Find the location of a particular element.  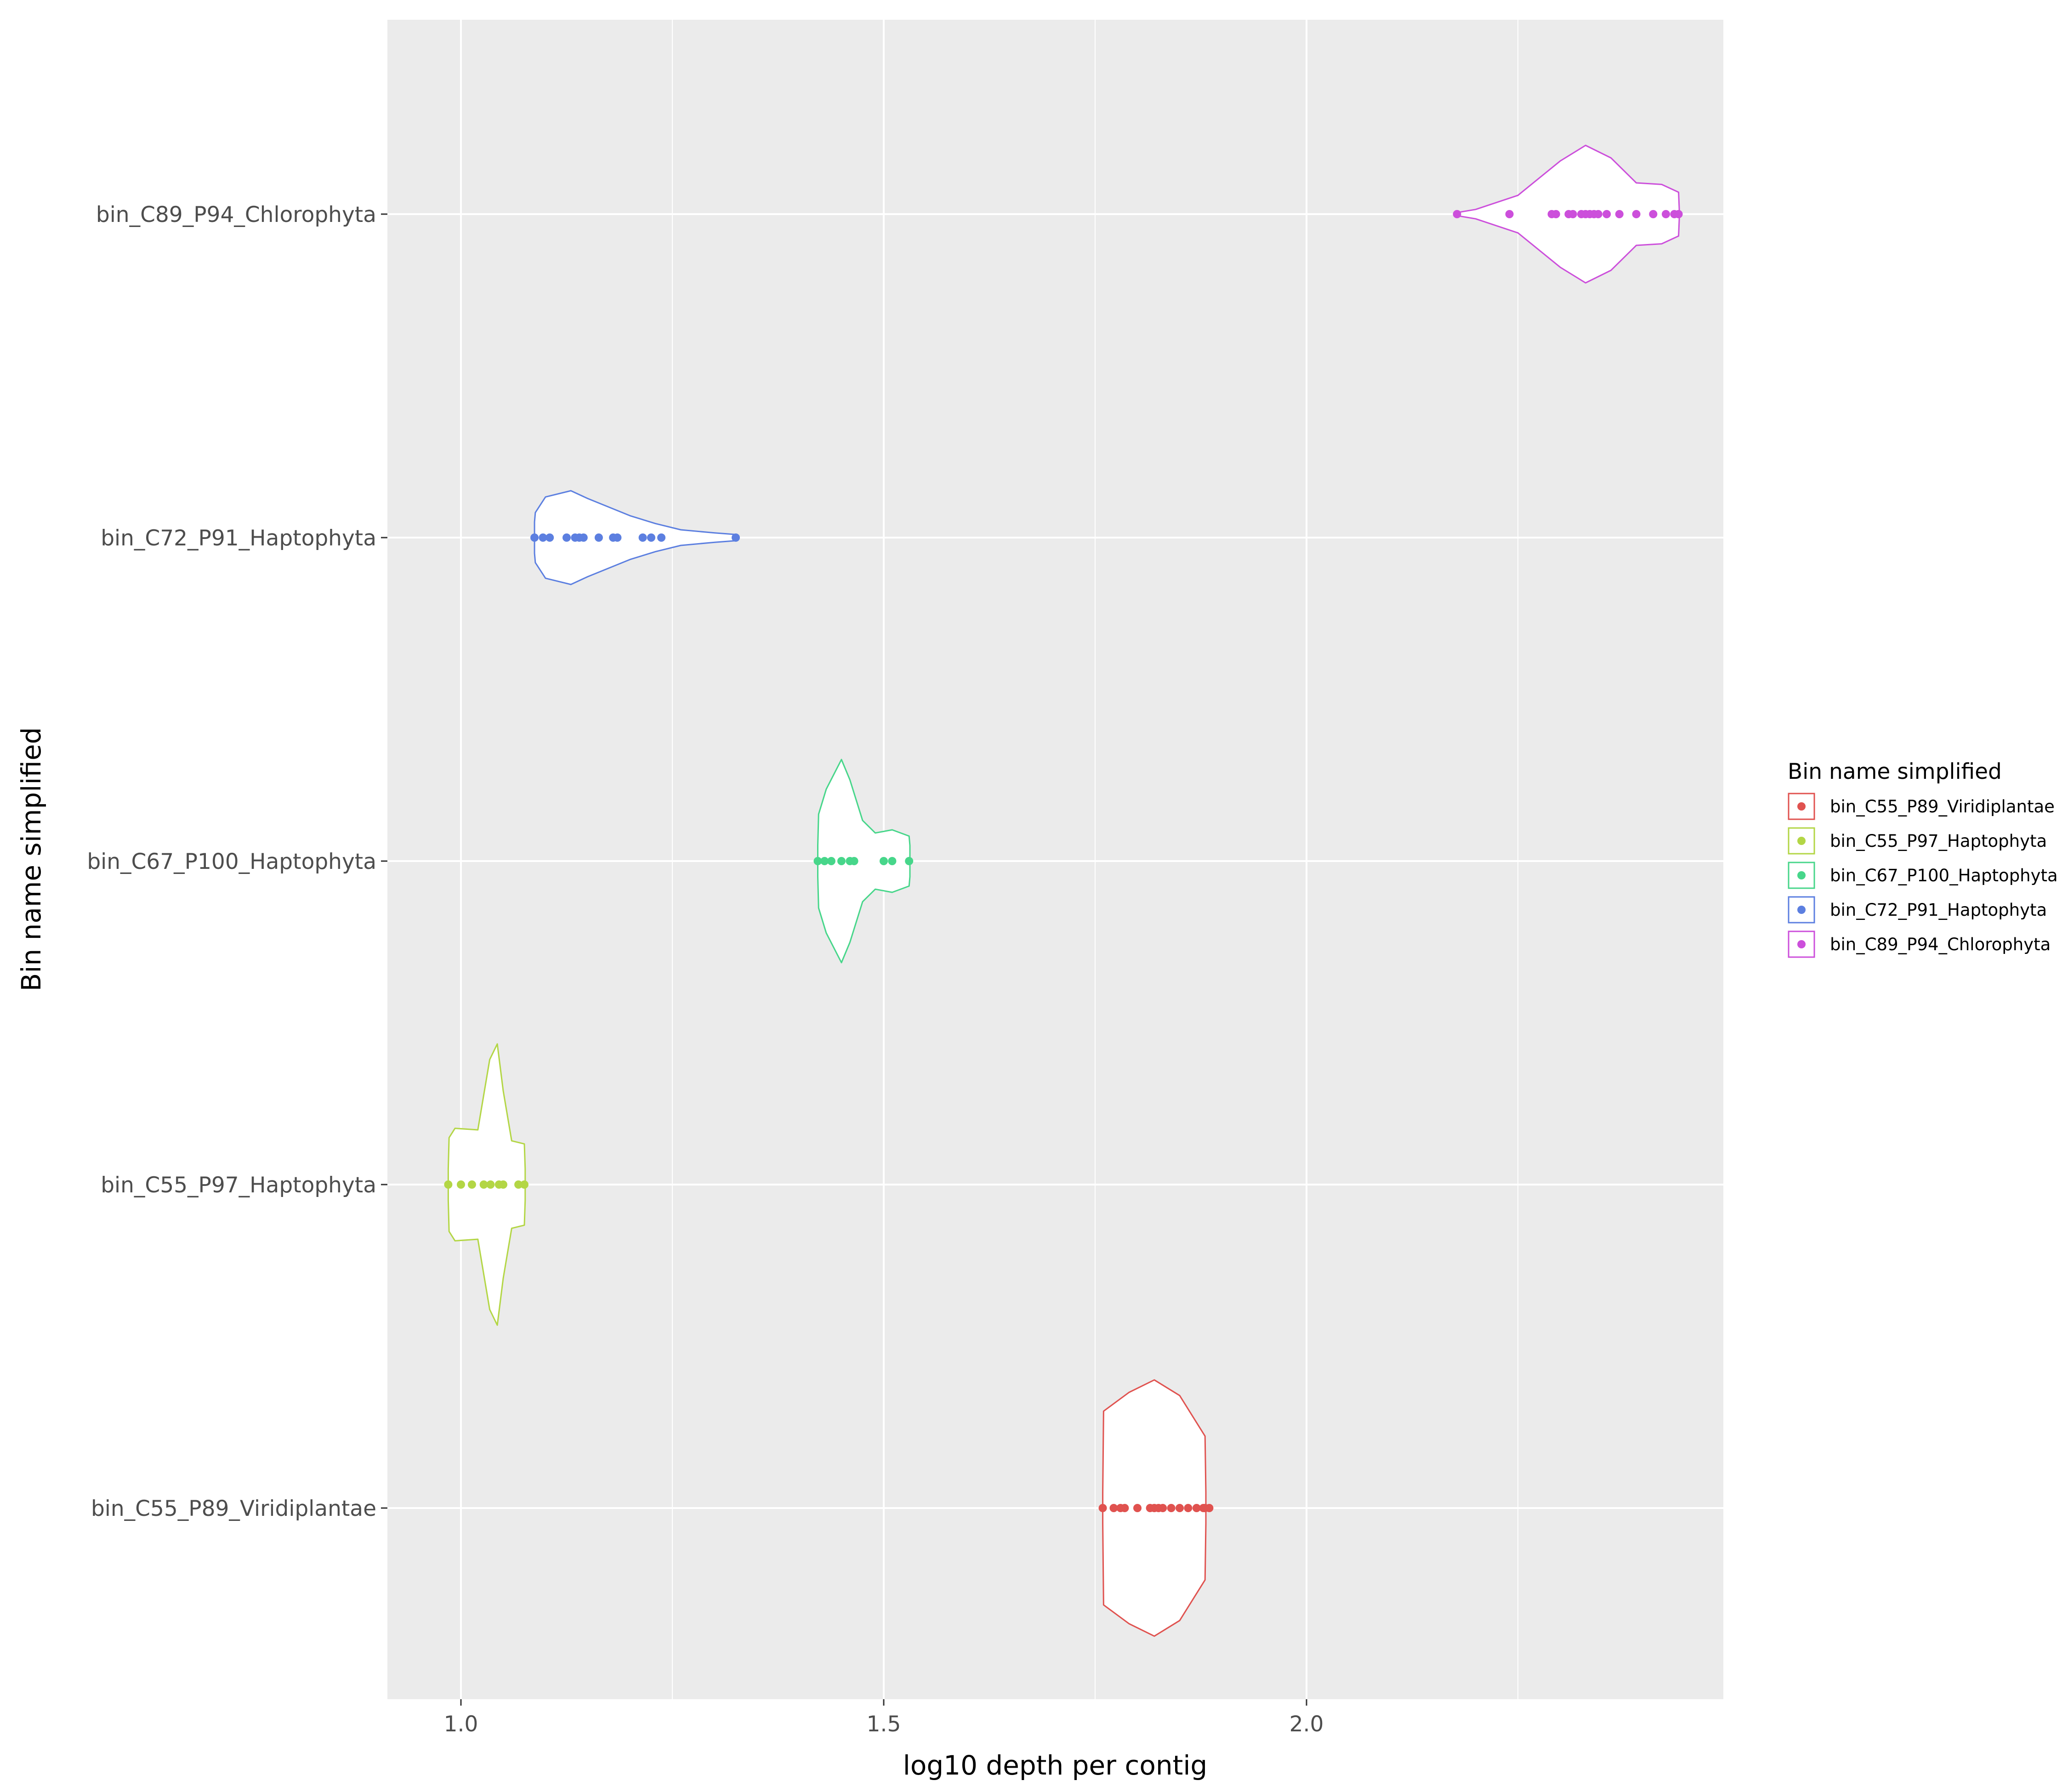

y-tick-label: bin_C89_P94_Chlorophyta is located at coordinates (236, 214).